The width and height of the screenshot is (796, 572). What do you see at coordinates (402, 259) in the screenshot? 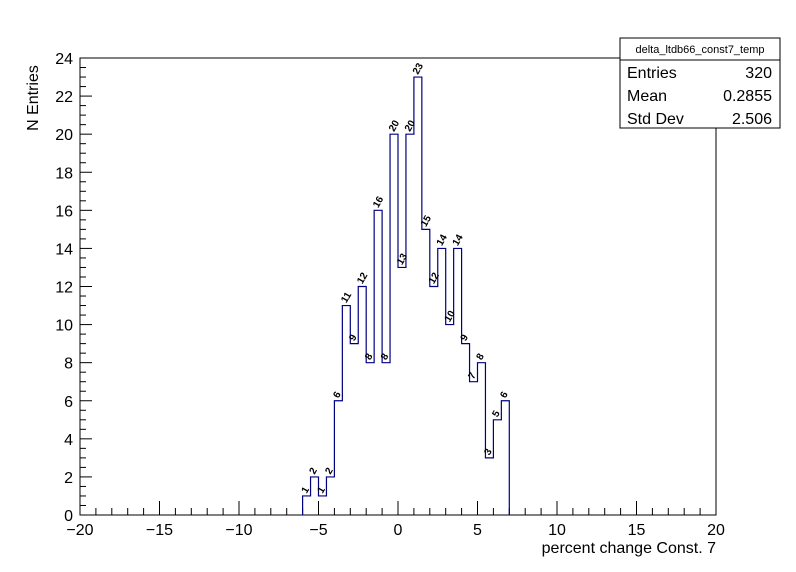
I see `bin-count-label: 13` at bounding box center [402, 259].